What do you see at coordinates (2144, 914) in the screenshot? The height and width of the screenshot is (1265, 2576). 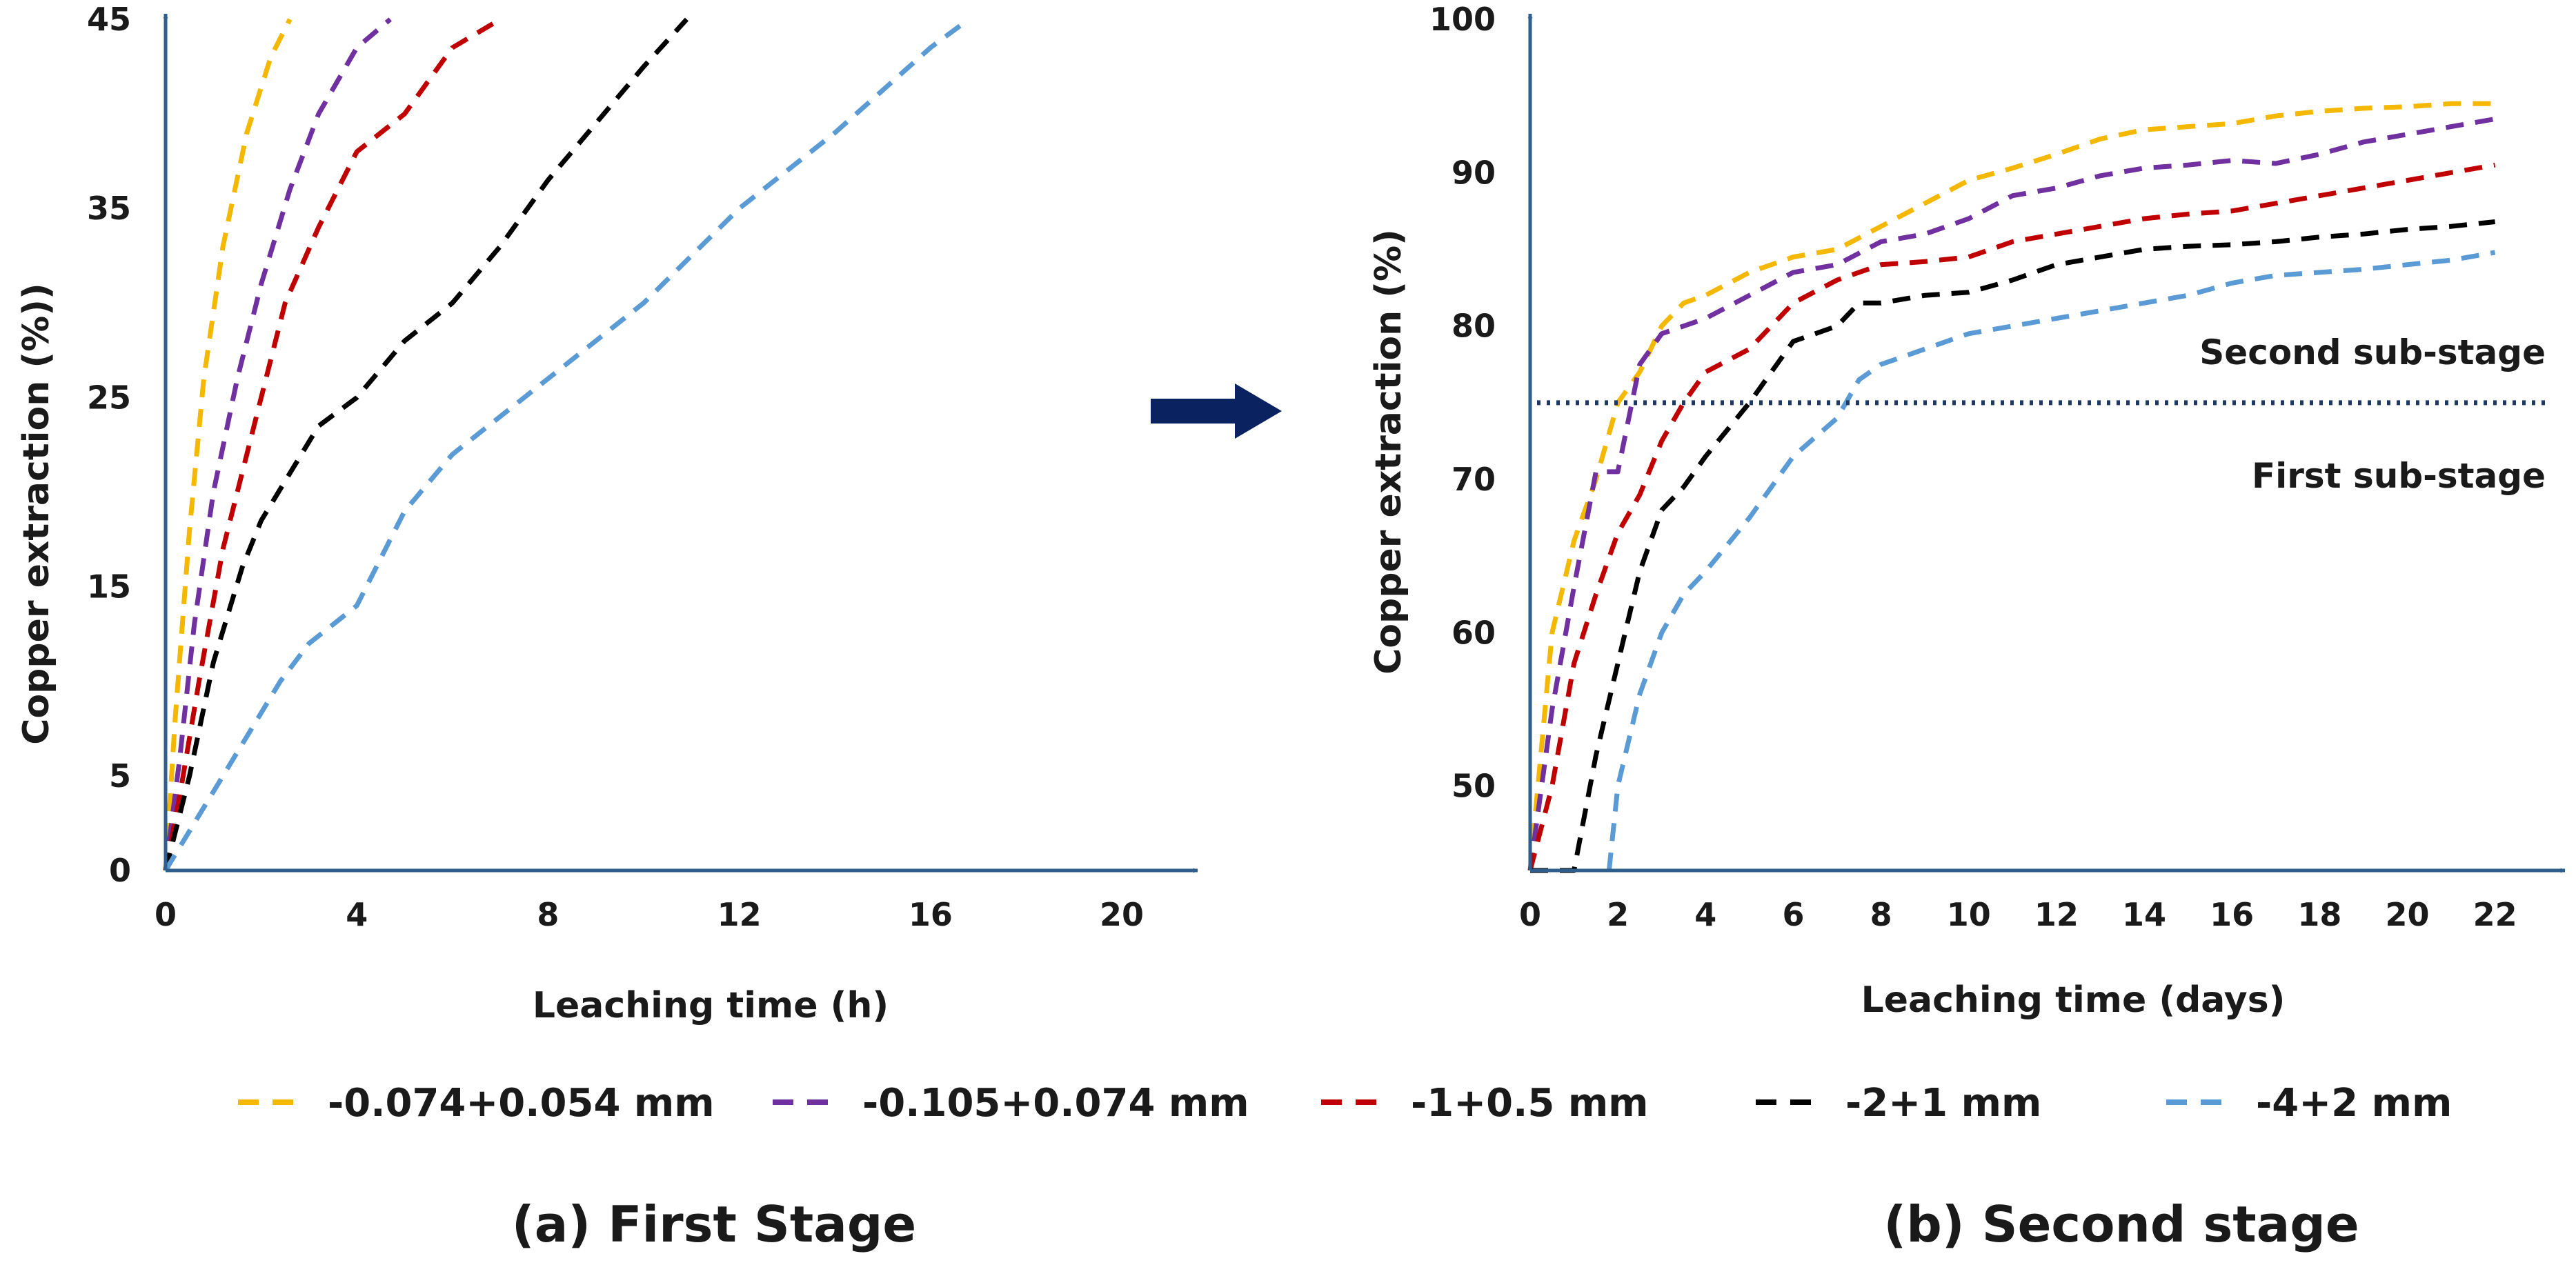 I see `panel-b-x-tick-label: 14` at bounding box center [2144, 914].